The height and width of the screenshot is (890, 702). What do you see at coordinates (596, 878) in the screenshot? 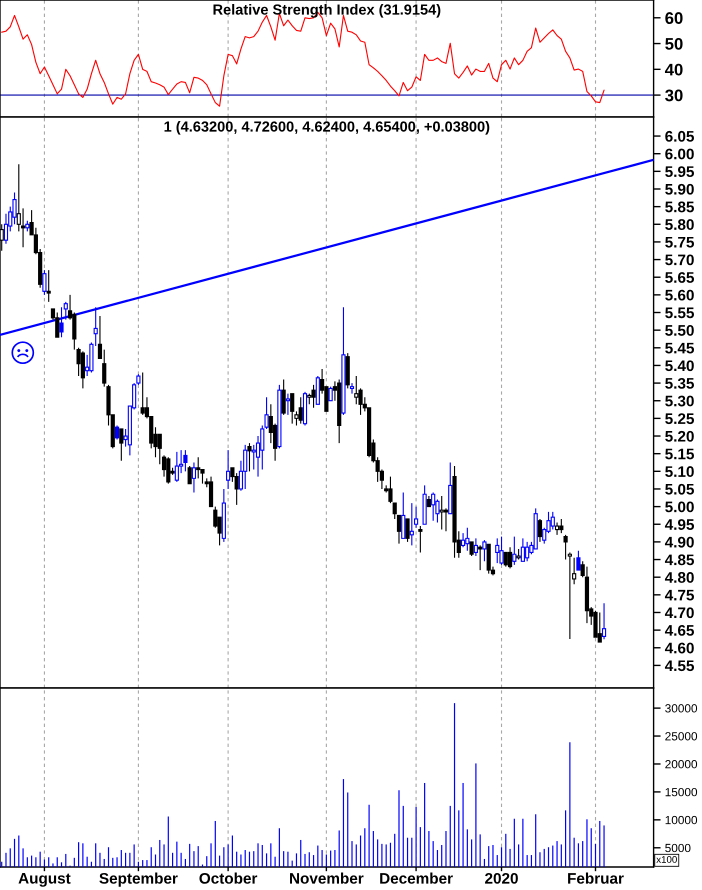
I see `x-tick-label: Februar` at bounding box center [596, 878].